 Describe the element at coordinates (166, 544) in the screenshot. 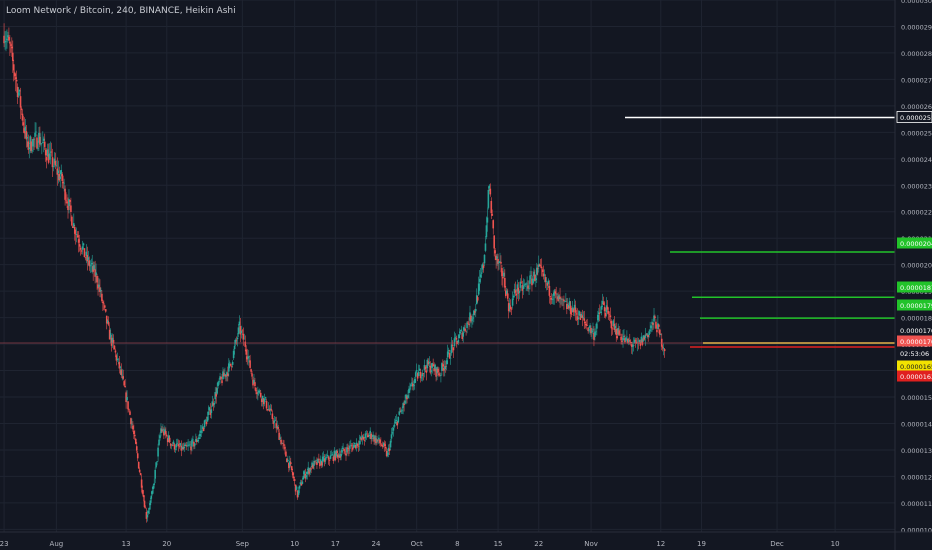

I see `x-tick-label: 20` at that location.